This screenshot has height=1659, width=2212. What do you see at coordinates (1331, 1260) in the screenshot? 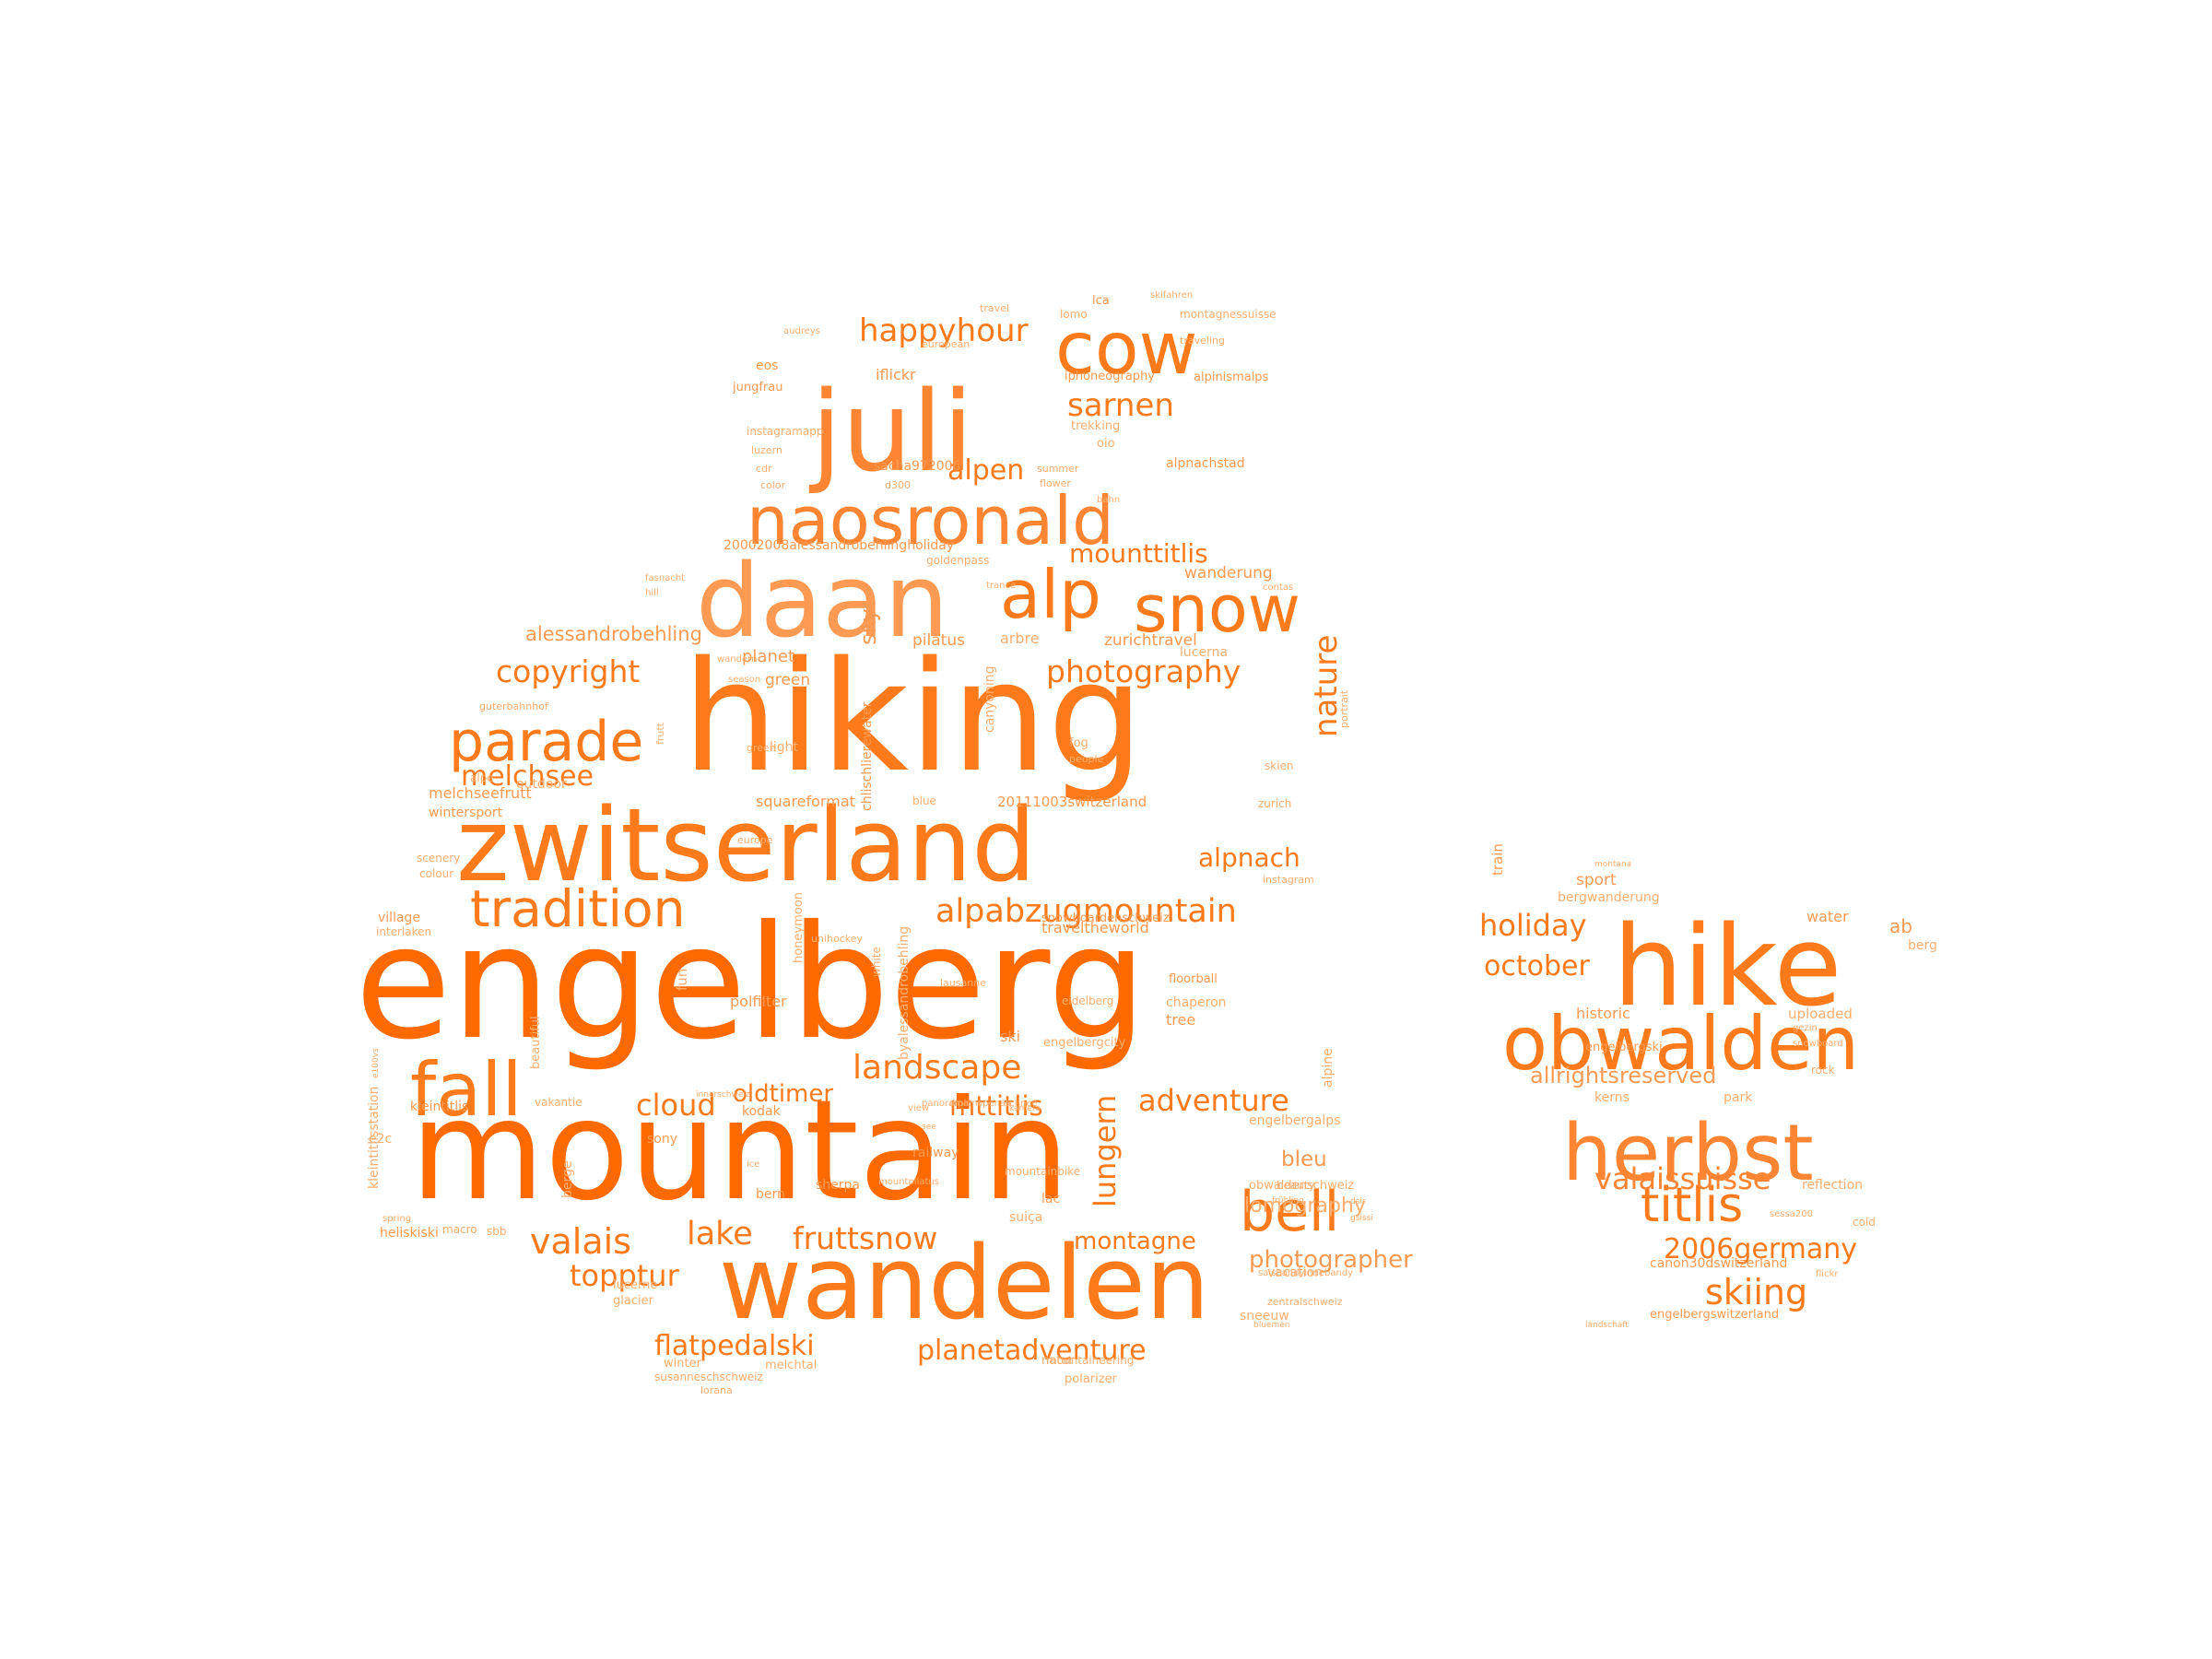
I see `cloud-word: photographer` at bounding box center [1331, 1260].